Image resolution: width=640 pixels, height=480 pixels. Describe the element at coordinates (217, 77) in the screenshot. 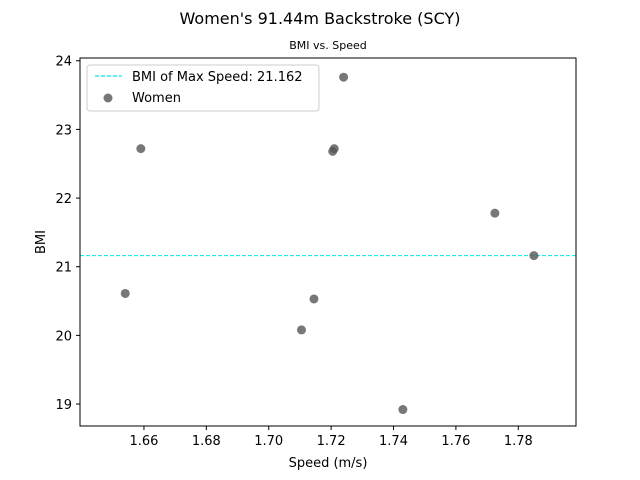

I see `legend-reference-line-label: BMI of Max Speed: 21.162` at that location.